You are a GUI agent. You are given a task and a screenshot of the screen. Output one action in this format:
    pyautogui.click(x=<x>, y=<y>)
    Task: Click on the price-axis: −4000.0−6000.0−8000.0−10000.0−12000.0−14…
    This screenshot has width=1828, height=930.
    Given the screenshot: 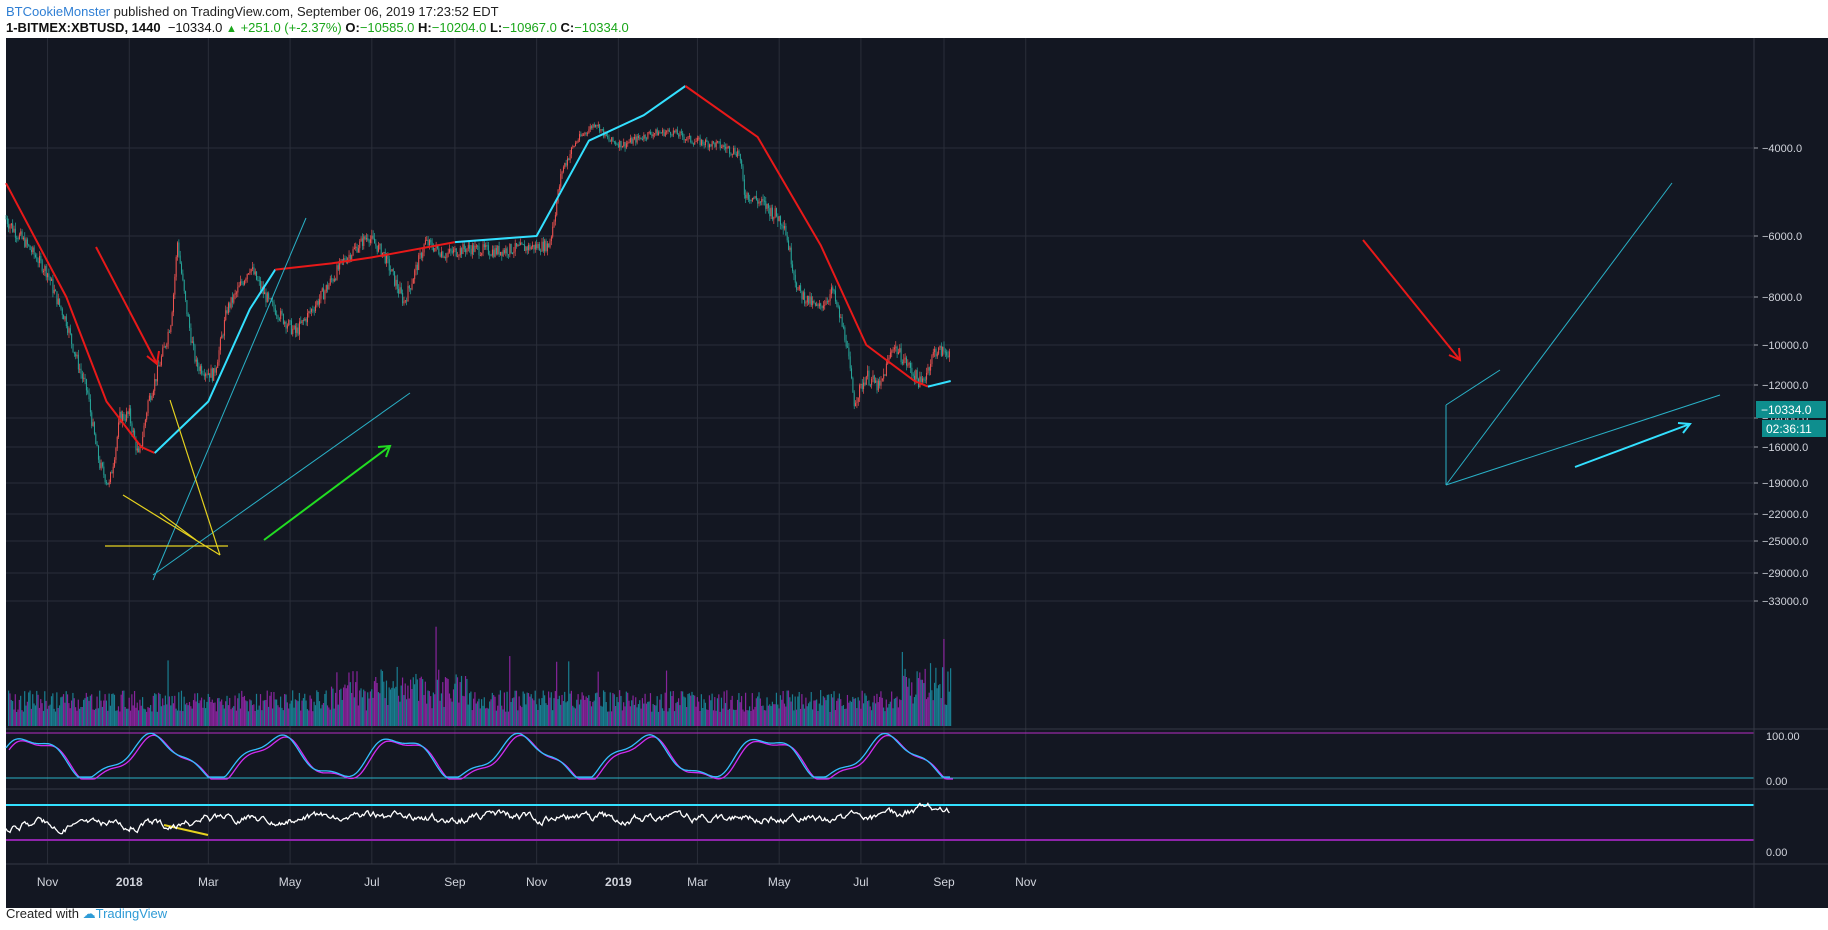 What is the action you would take?
    pyautogui.click(x=1781, y=375)
    